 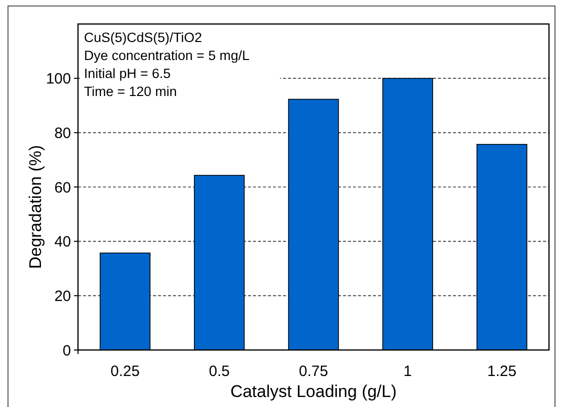 What do you see at coordinates (501, 371) in the screenshot?
I see `x-tick-label: 1.25` at bounding box center [501, 371].